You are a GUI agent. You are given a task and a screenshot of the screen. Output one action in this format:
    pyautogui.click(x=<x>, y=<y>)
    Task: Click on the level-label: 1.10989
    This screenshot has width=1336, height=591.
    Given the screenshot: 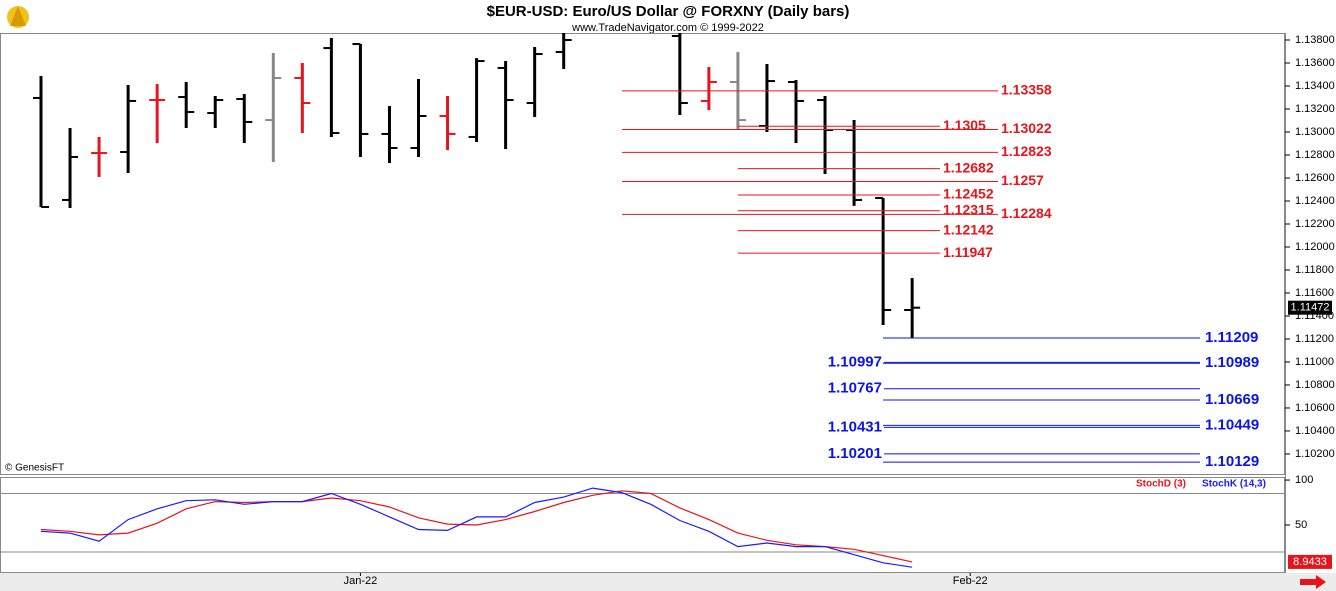 What is the action you would take?
    pyautogui.click(x=1232, y=362)
    